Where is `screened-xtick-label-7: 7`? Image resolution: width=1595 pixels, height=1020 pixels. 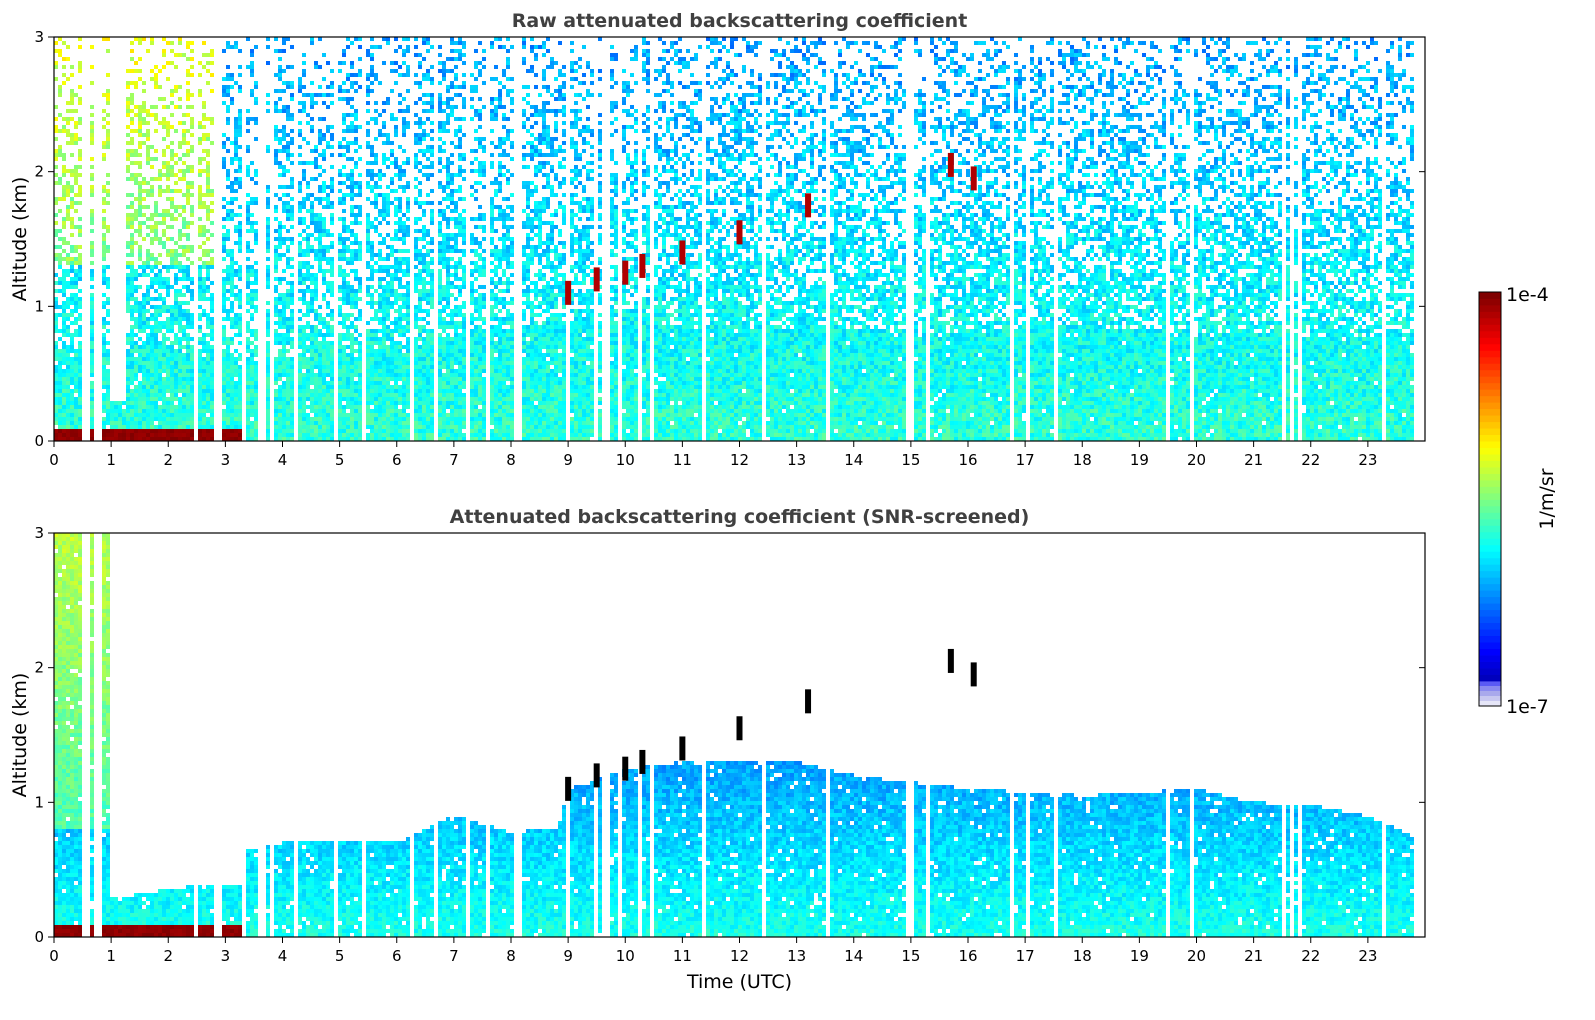
screened-xtick-label-7: 7 is located at coordinates (454, 956).